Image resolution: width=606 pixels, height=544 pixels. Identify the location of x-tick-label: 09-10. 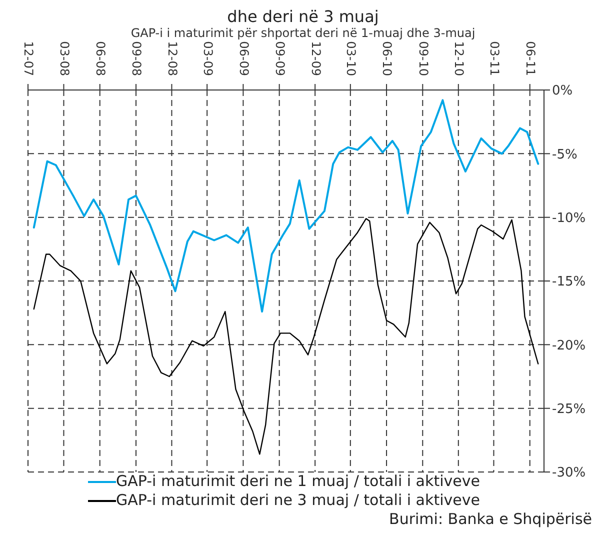
(423, 58).